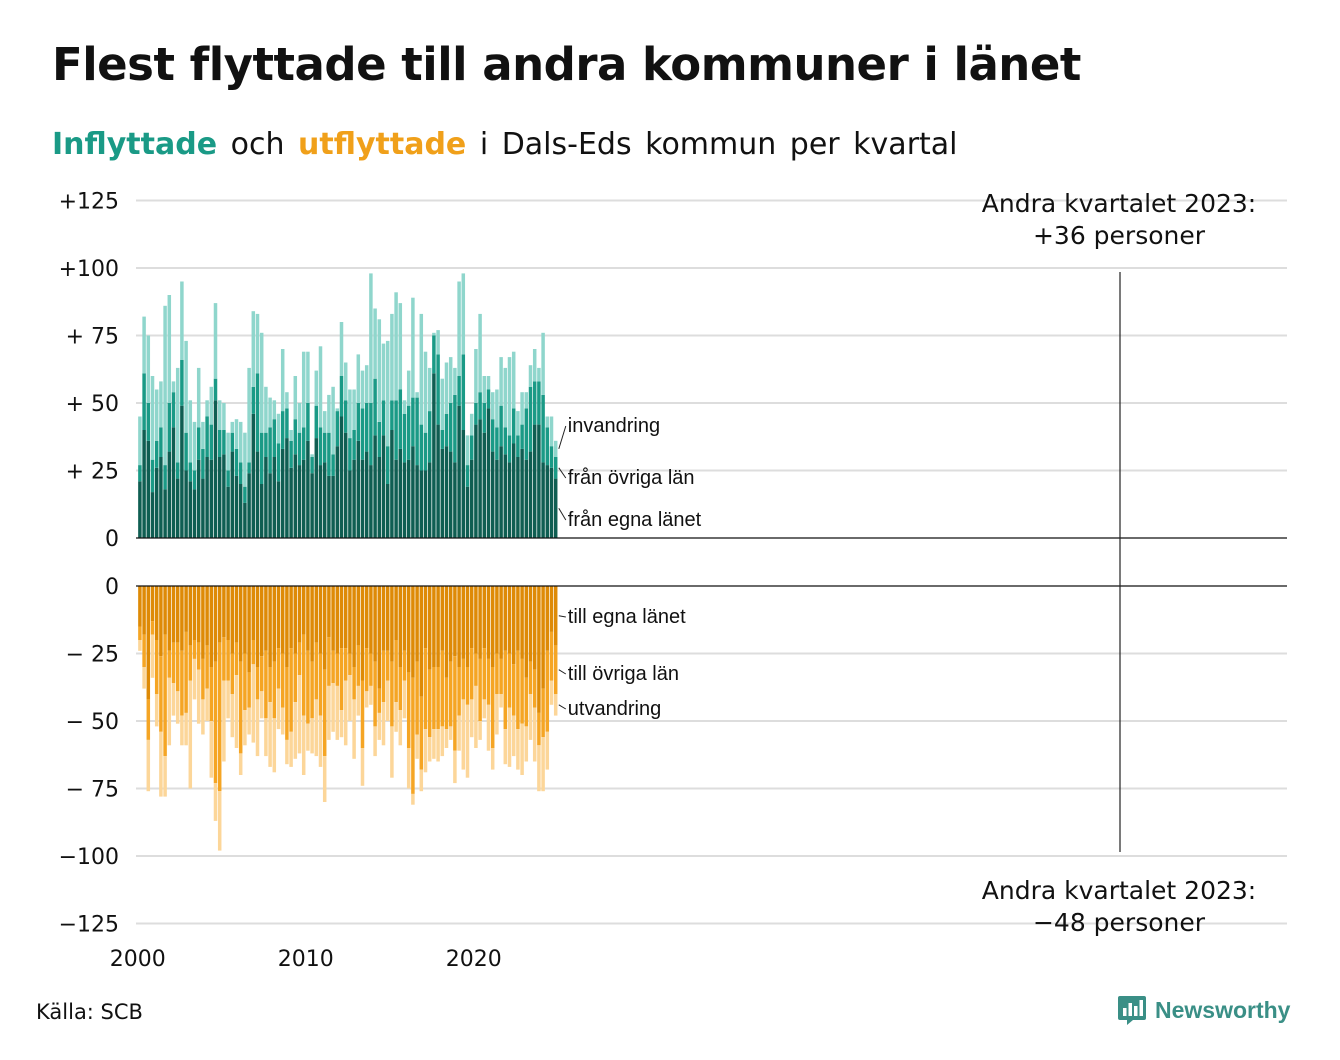 This screenshot has height=1060, width=1340. Describe the element at coordinates (614, 426) in the screenshot. I see `series-in-label: invandring` at that location.